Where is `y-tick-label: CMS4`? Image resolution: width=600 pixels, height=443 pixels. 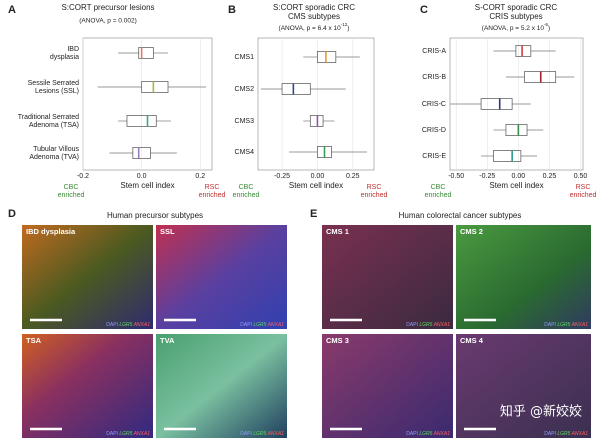
y-tick-label: CMS4 is located at coordinates (245, 152).